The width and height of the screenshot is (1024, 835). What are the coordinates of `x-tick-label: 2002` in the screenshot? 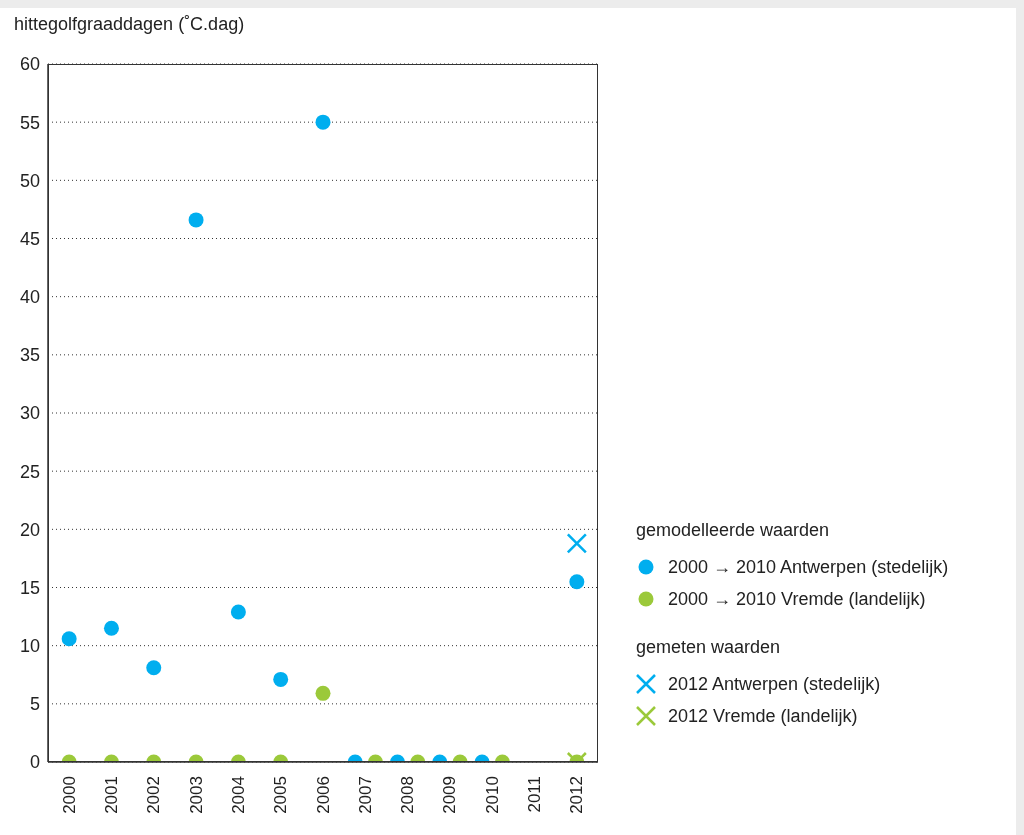 It's located at (154, 795).